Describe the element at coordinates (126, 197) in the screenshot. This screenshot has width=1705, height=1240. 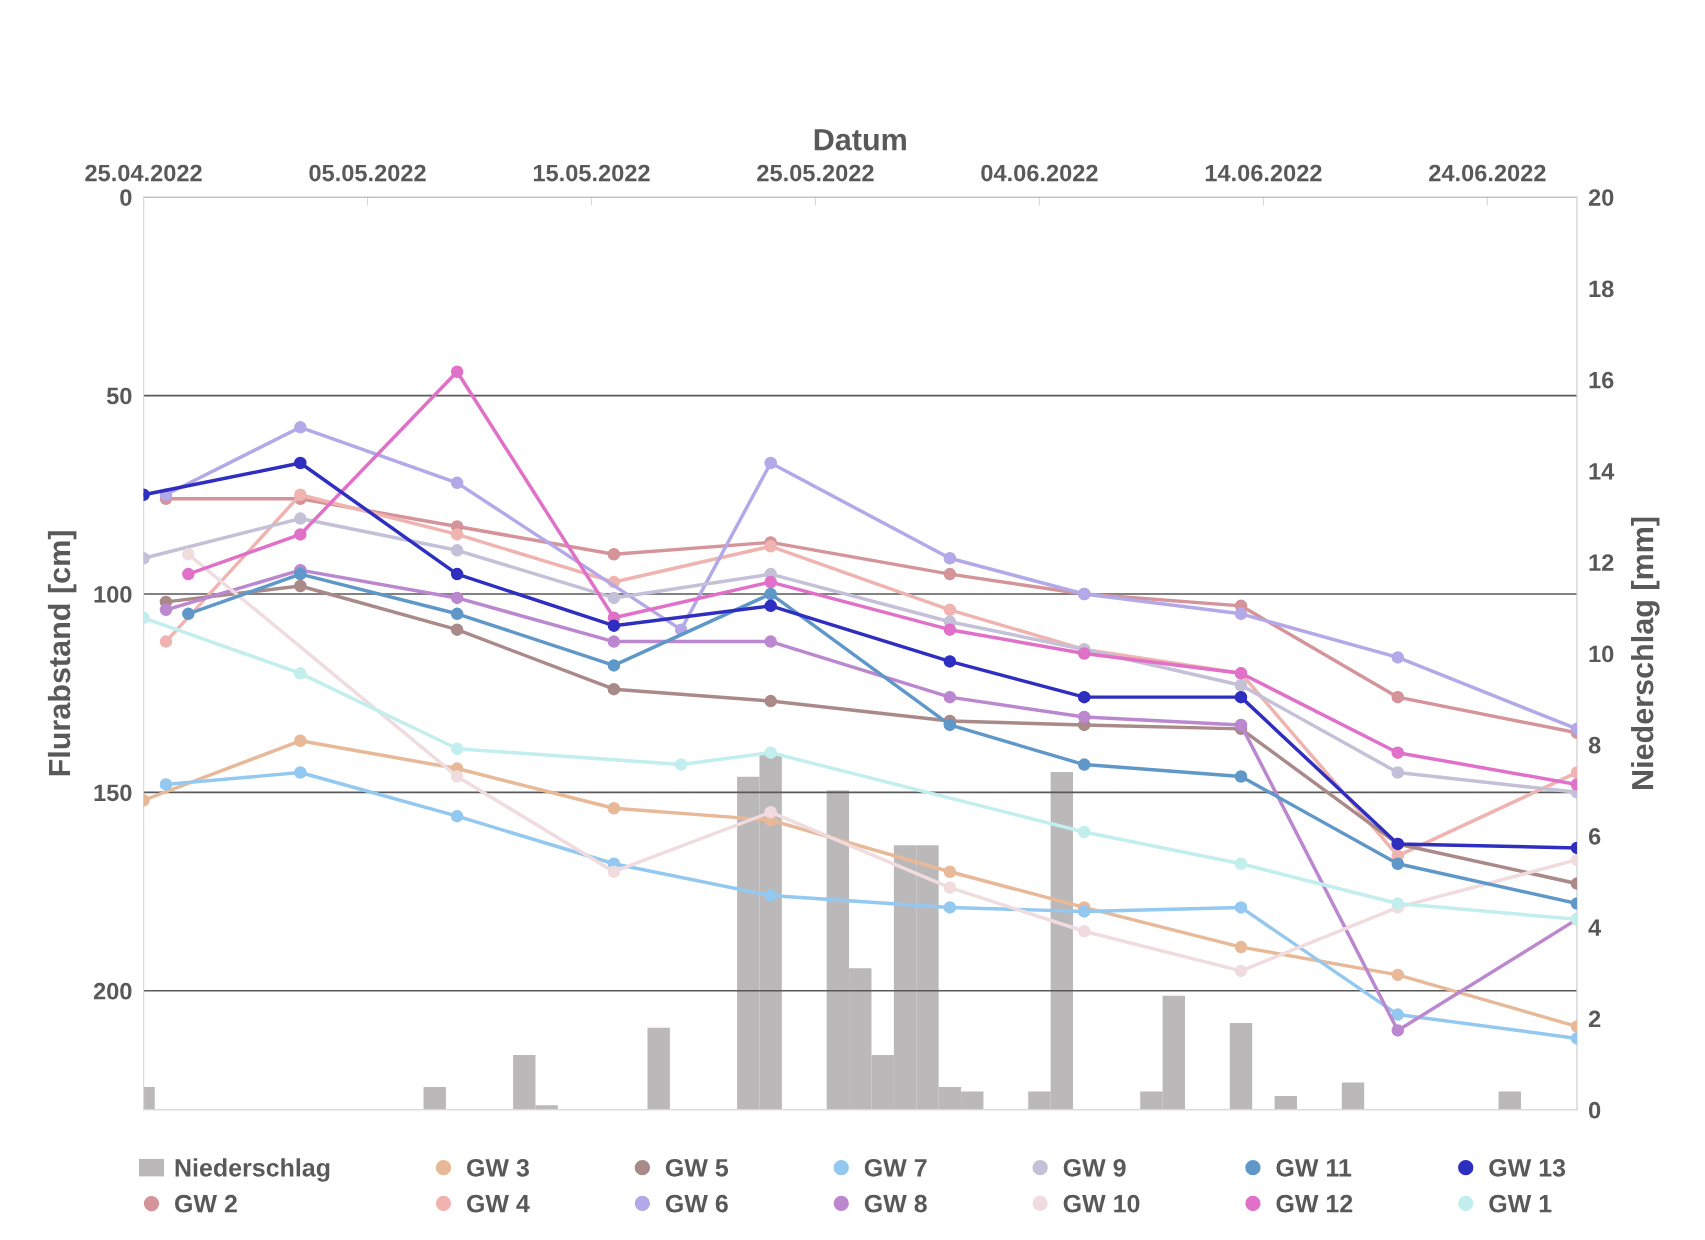
I see `y-tick-label: 0` at that location.